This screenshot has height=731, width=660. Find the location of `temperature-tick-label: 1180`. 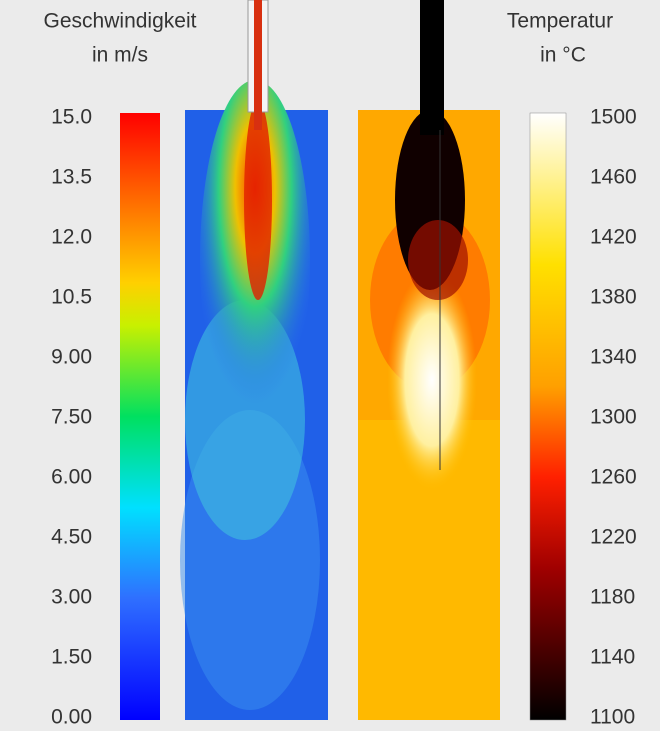

temperature-tick-label: 1180 is located at coordinates (612, 597).